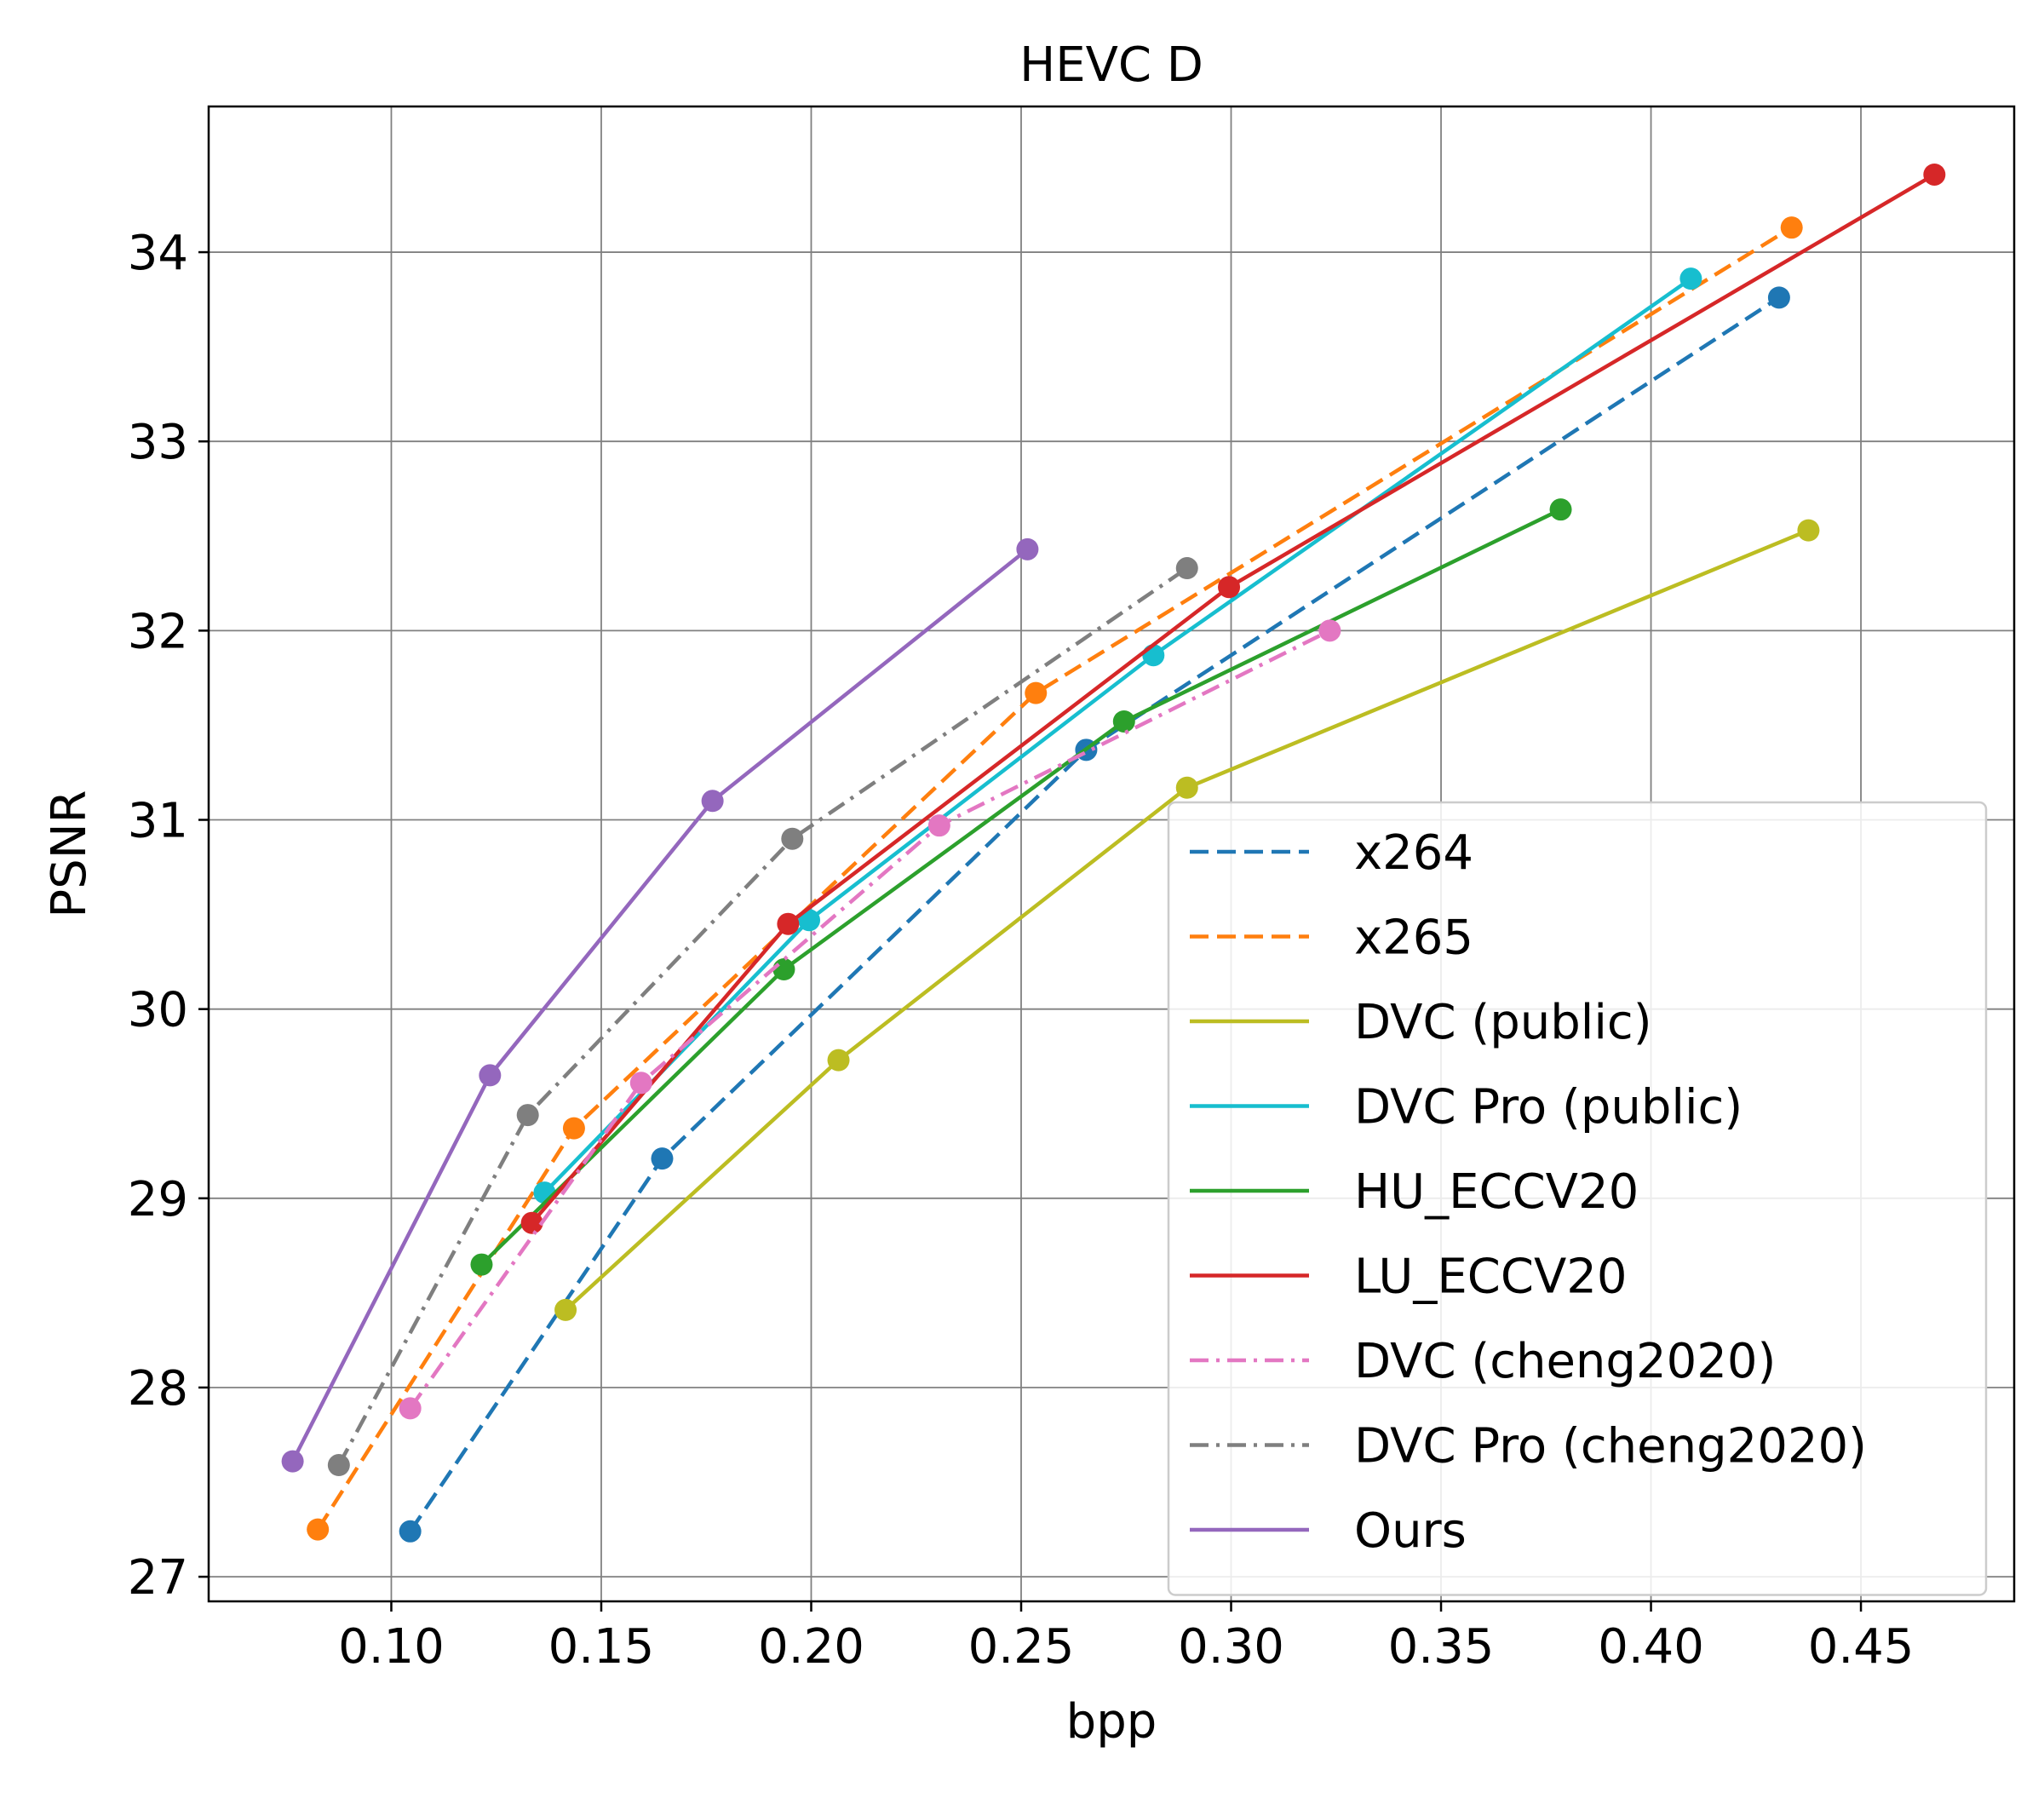 This screenshot has height=1793, width=2044. What do you see at coordinates (158, 1011) in the screenshot?
I see `y-tick-label: 30` at bounding box center [158, 1011].